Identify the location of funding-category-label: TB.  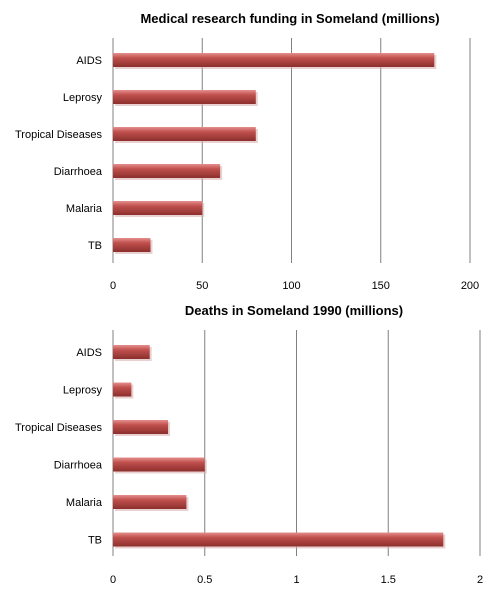
(95, 246).